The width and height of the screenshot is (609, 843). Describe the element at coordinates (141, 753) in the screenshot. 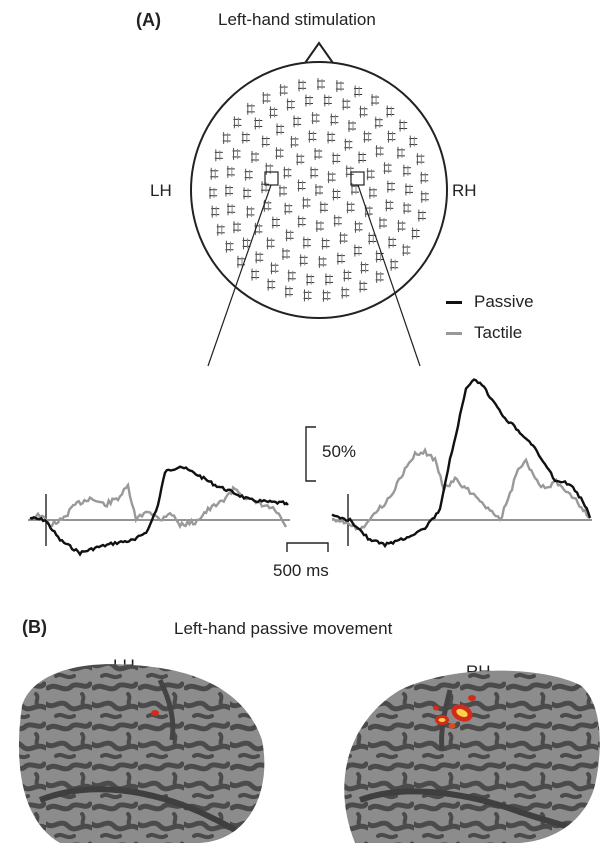

I see `brain-lh-surface` at that location.